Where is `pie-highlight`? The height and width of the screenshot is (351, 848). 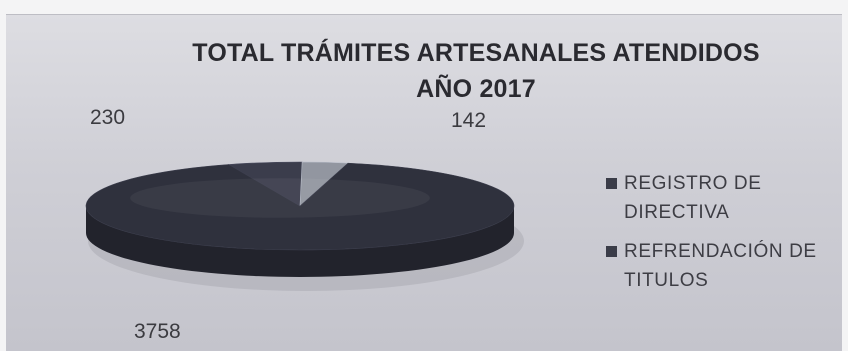
pie-highlight is located at coordinates (280, 198).